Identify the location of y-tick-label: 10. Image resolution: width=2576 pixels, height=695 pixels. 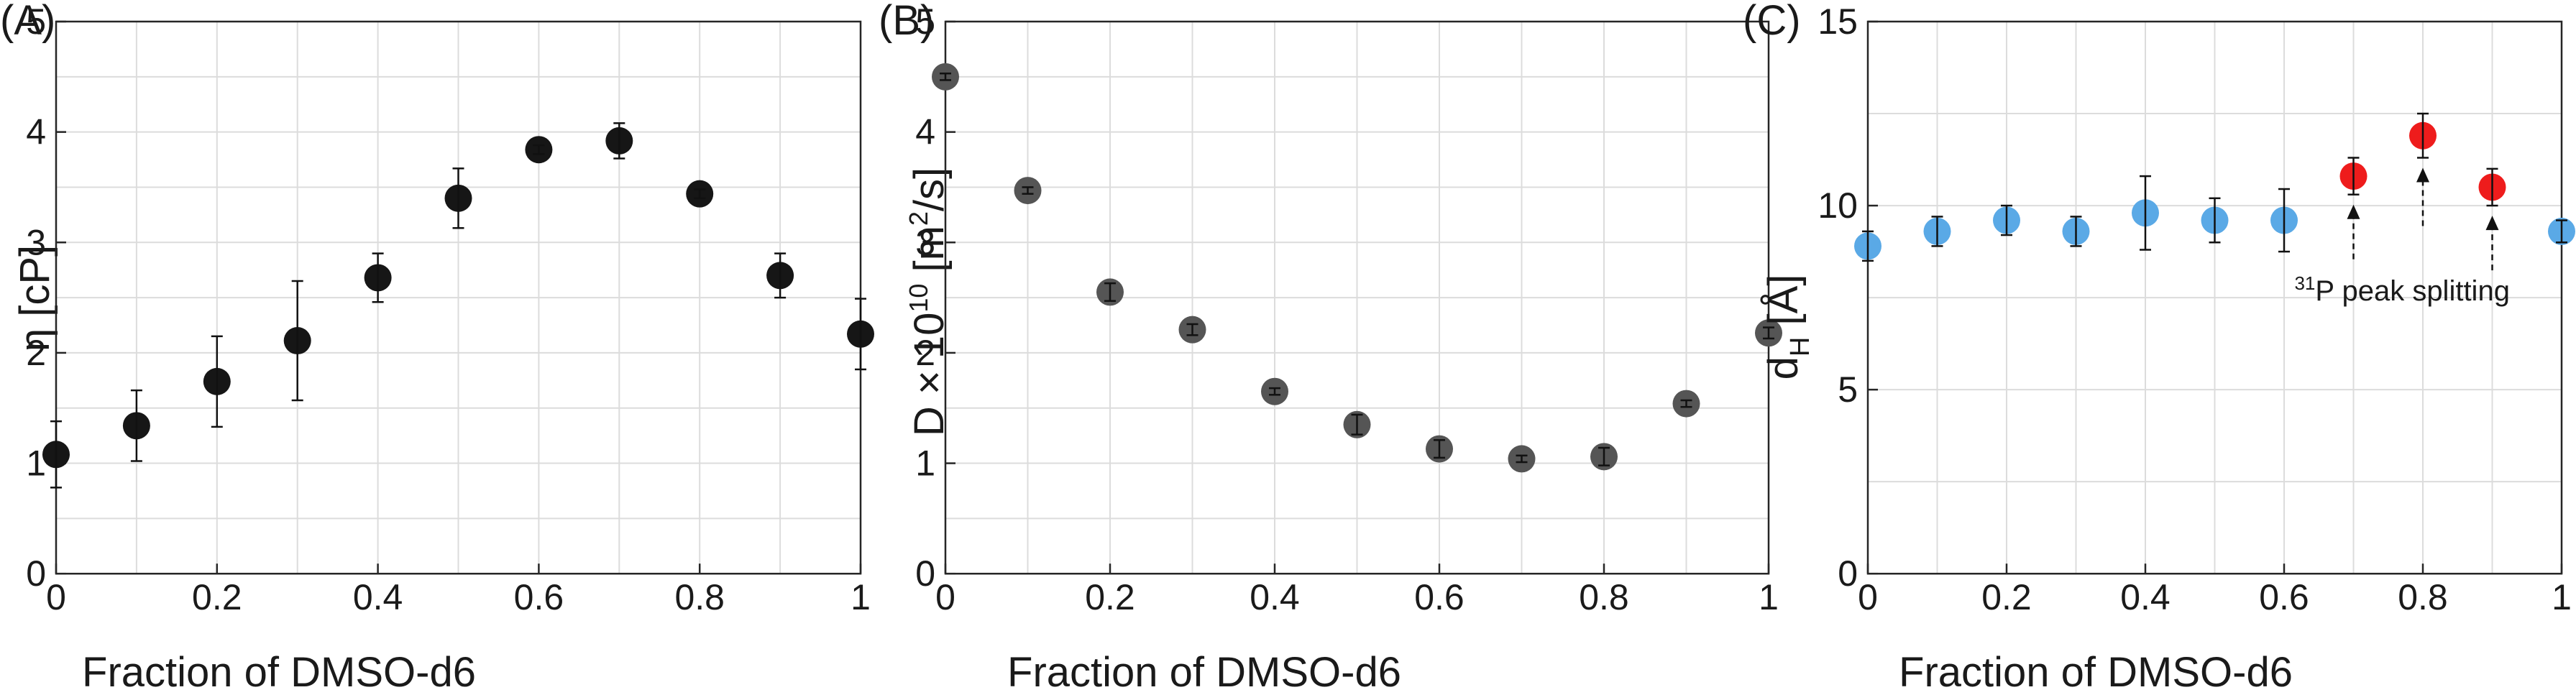
(1838, 205).